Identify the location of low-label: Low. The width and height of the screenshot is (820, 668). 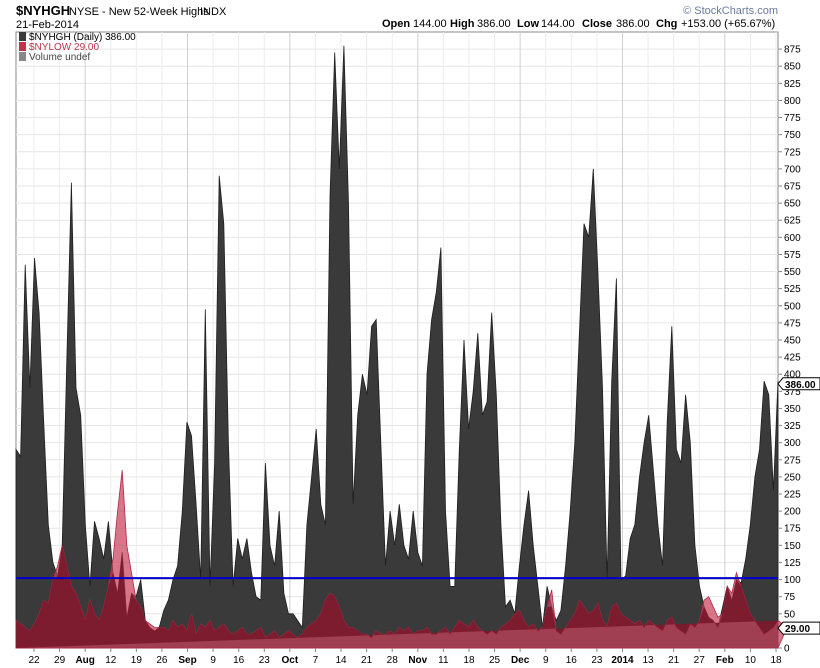
(528, 24).